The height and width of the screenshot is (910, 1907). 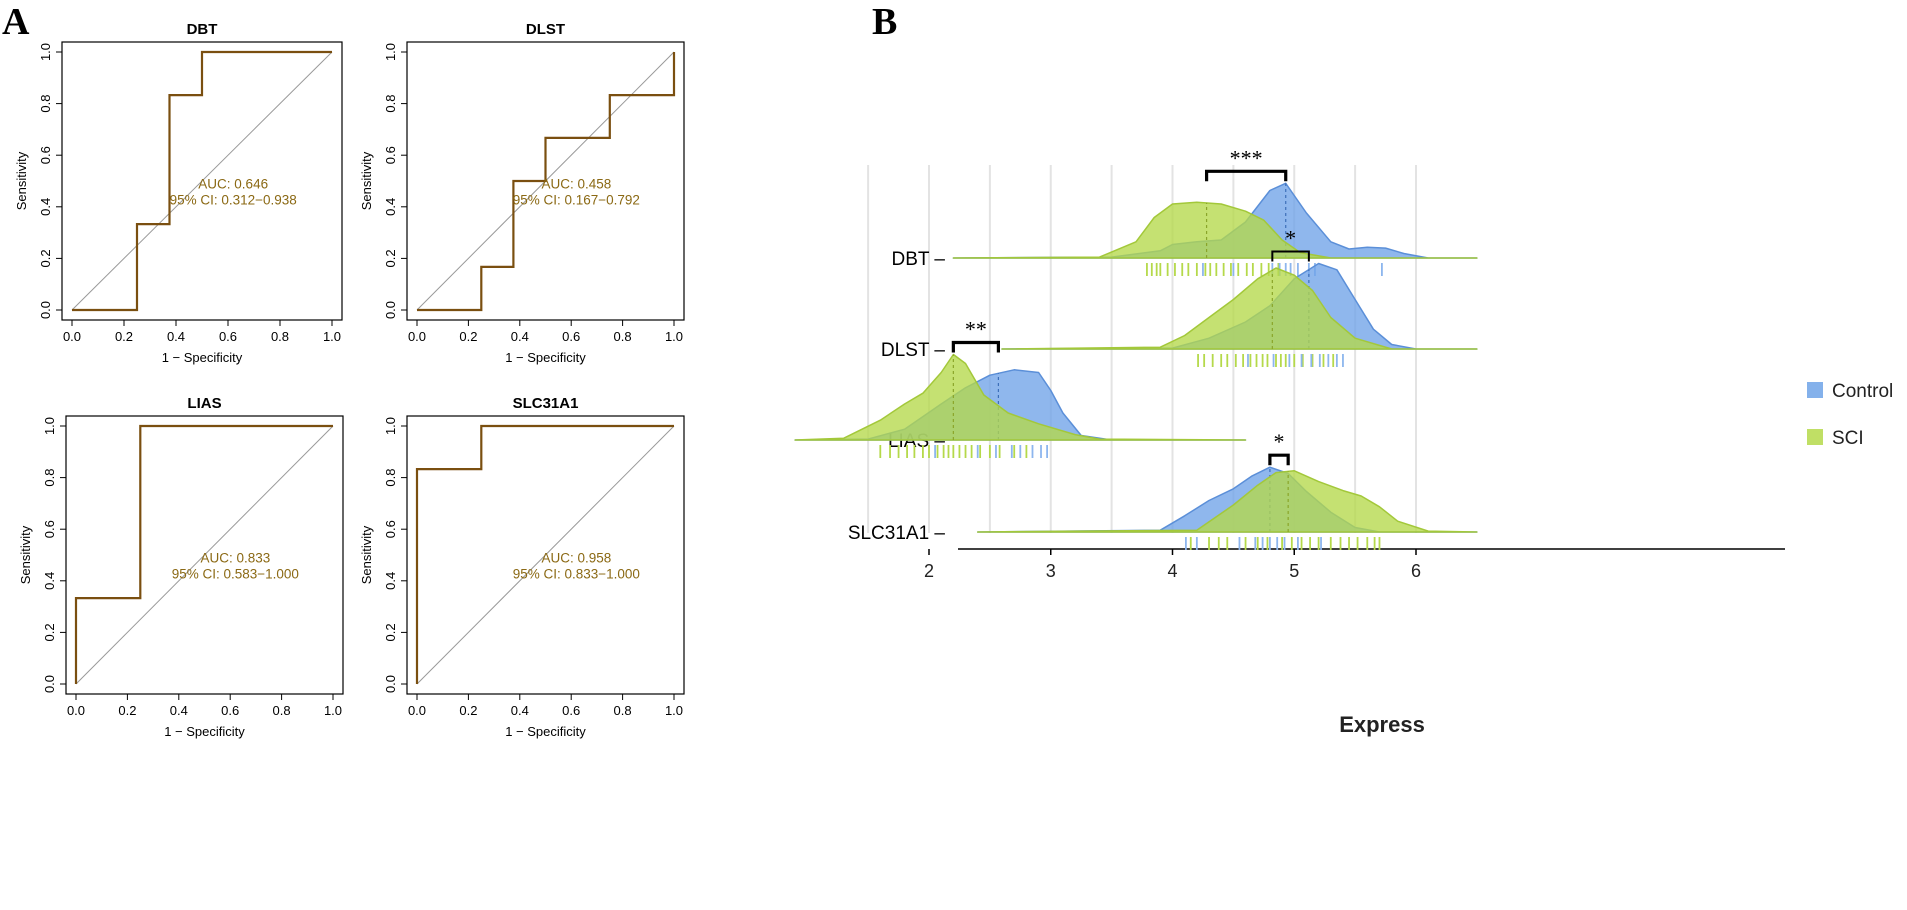 I want to click on ci-label: 95% CI: 0.583−1.000, so click(x=235, y=574).